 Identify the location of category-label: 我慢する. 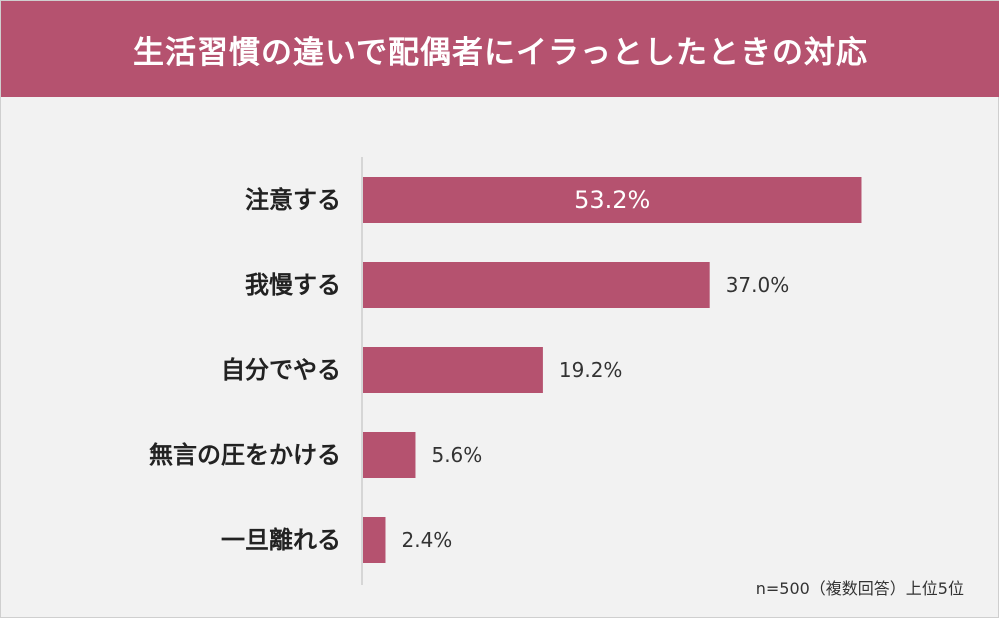
(293, 285).